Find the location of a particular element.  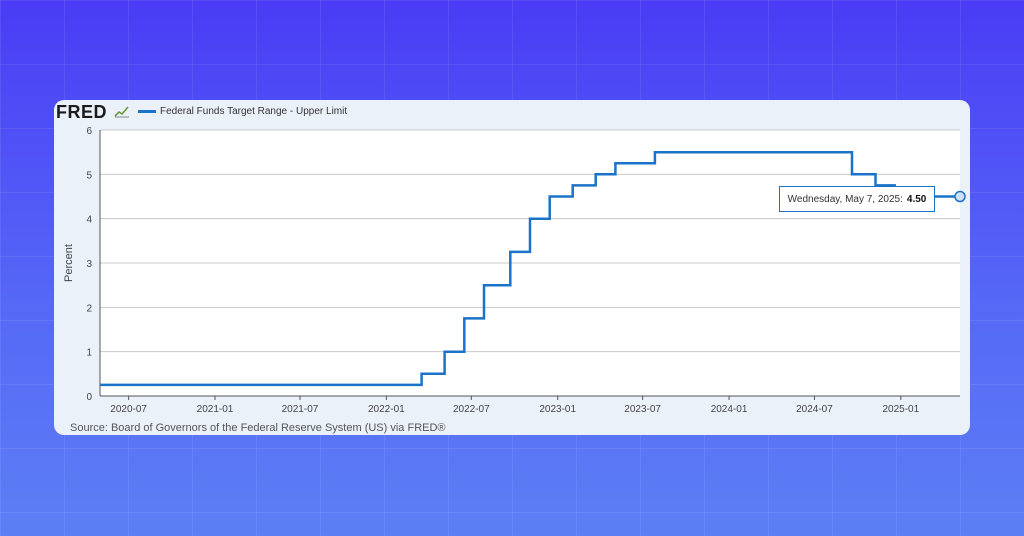

chart-logo-icon is located at coordinates (121, 112).